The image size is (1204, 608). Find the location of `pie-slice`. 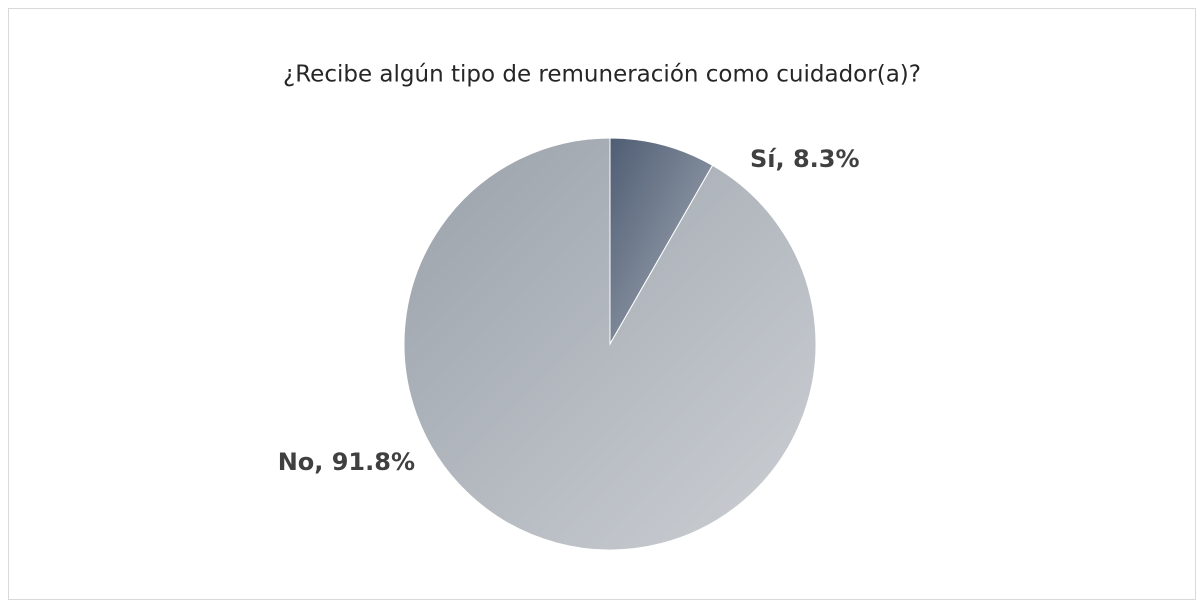

pie-slice is located at coordinates (661, 241).